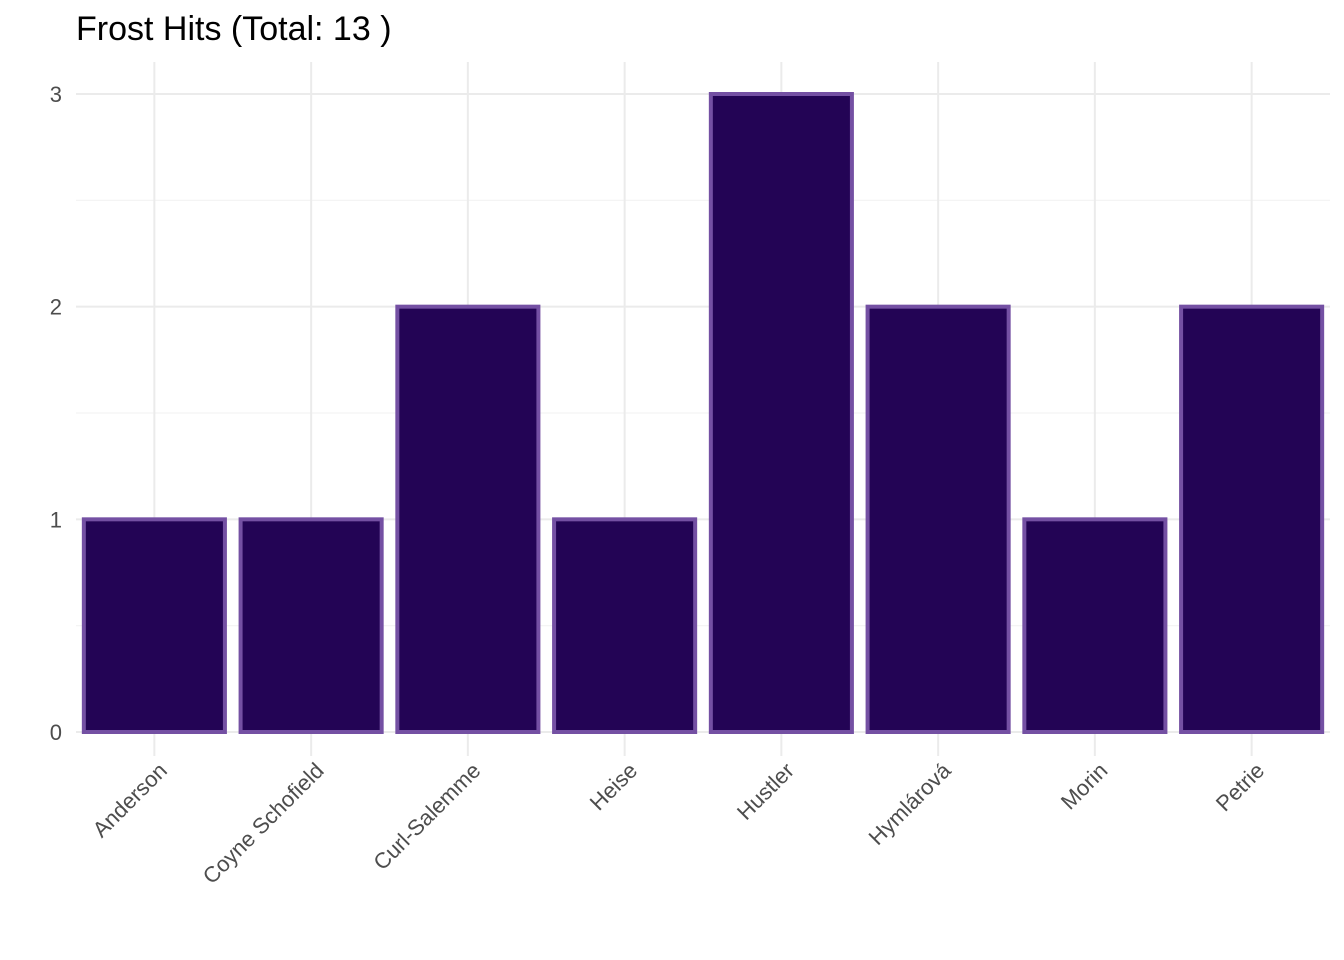  What do you see at coordinates (56, 519) in the screenshot?
I see `y-tick-label: 1` at bounding box center [56, 519].